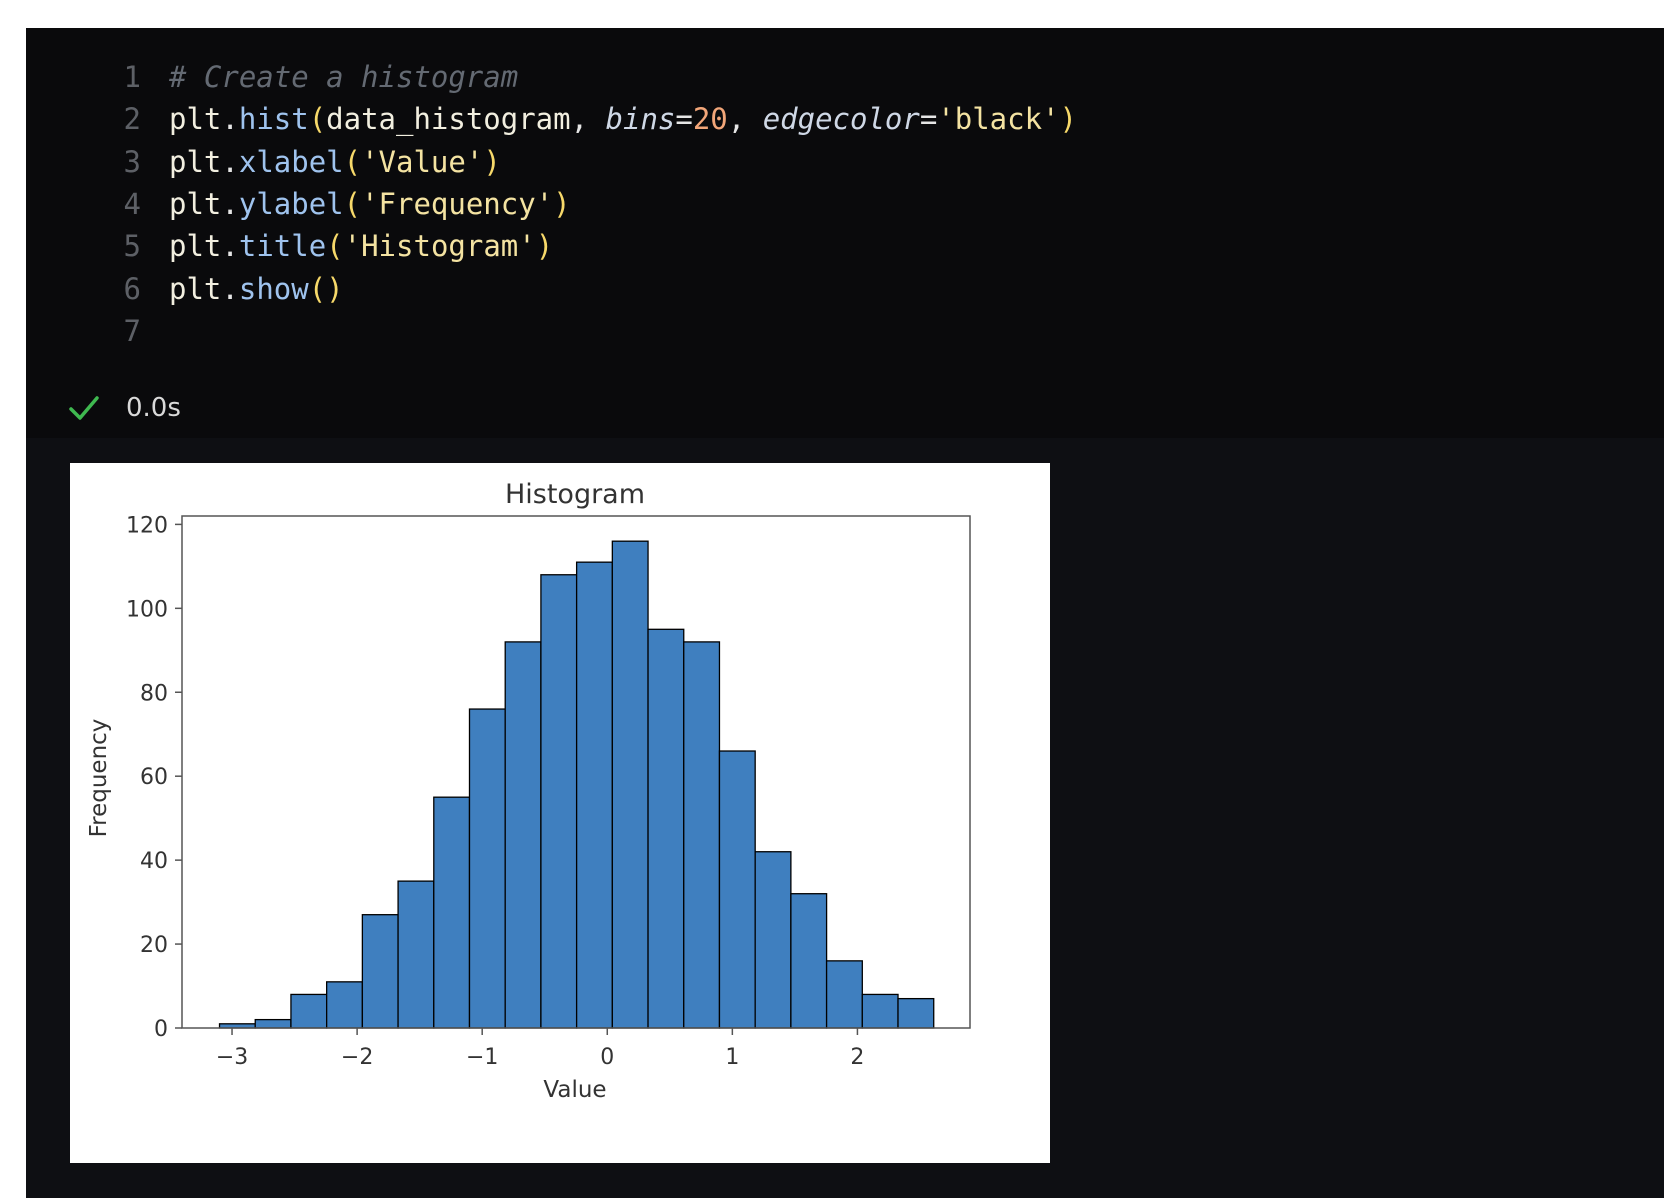 This screenshot has width=1672, height=1204. I want to click on code-token: 20, so click(710, 119).